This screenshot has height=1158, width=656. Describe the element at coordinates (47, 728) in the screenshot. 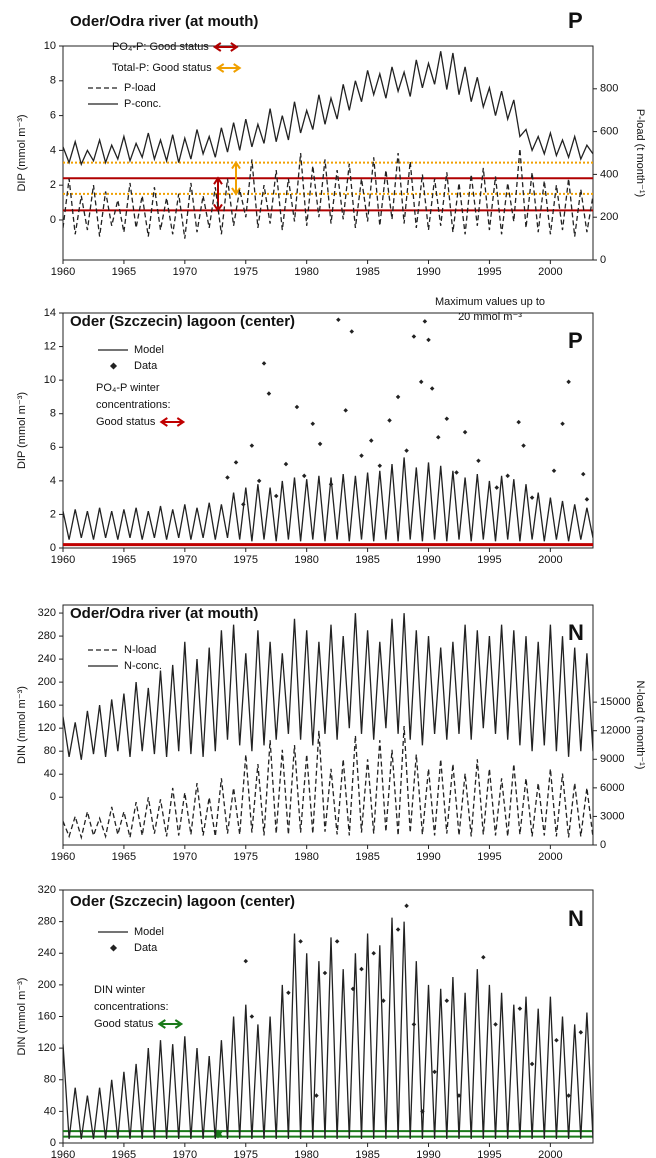

I see `y-tick-label: 120` at that location.